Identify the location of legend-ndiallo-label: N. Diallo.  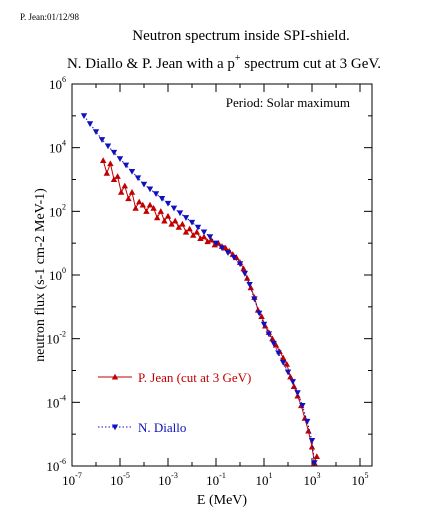
(162, 427).